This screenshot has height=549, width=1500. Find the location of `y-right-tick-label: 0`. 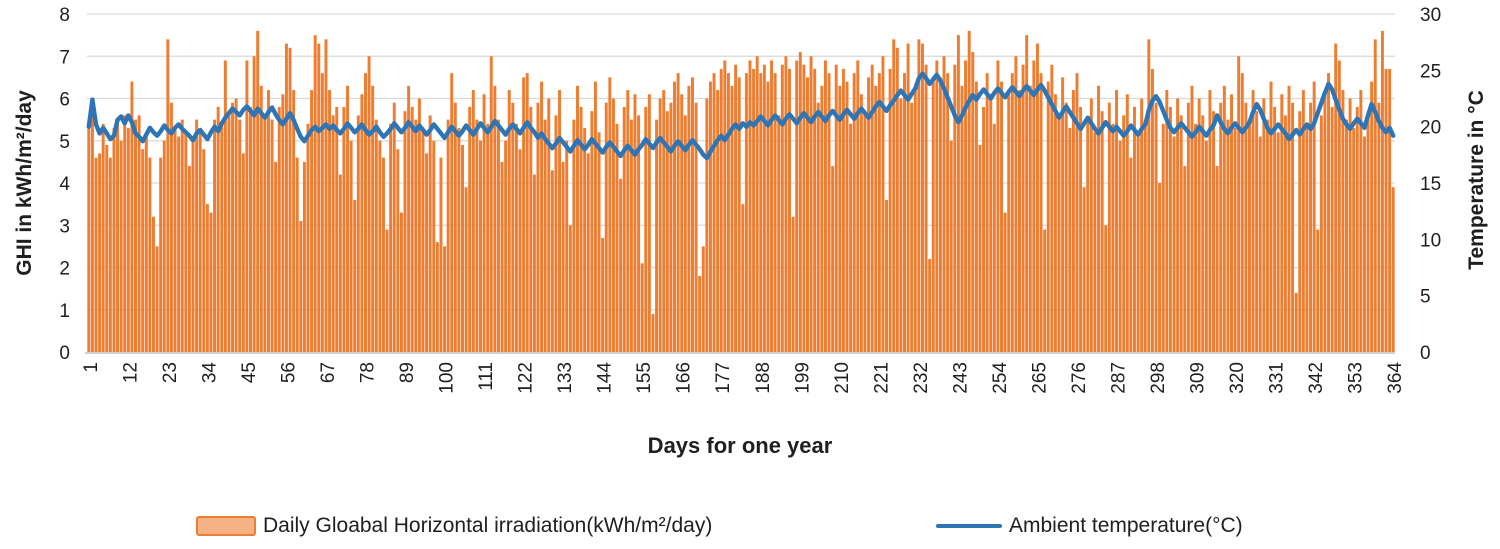

y-right-tick-label: 0 is located at coordinates (1425, 353).